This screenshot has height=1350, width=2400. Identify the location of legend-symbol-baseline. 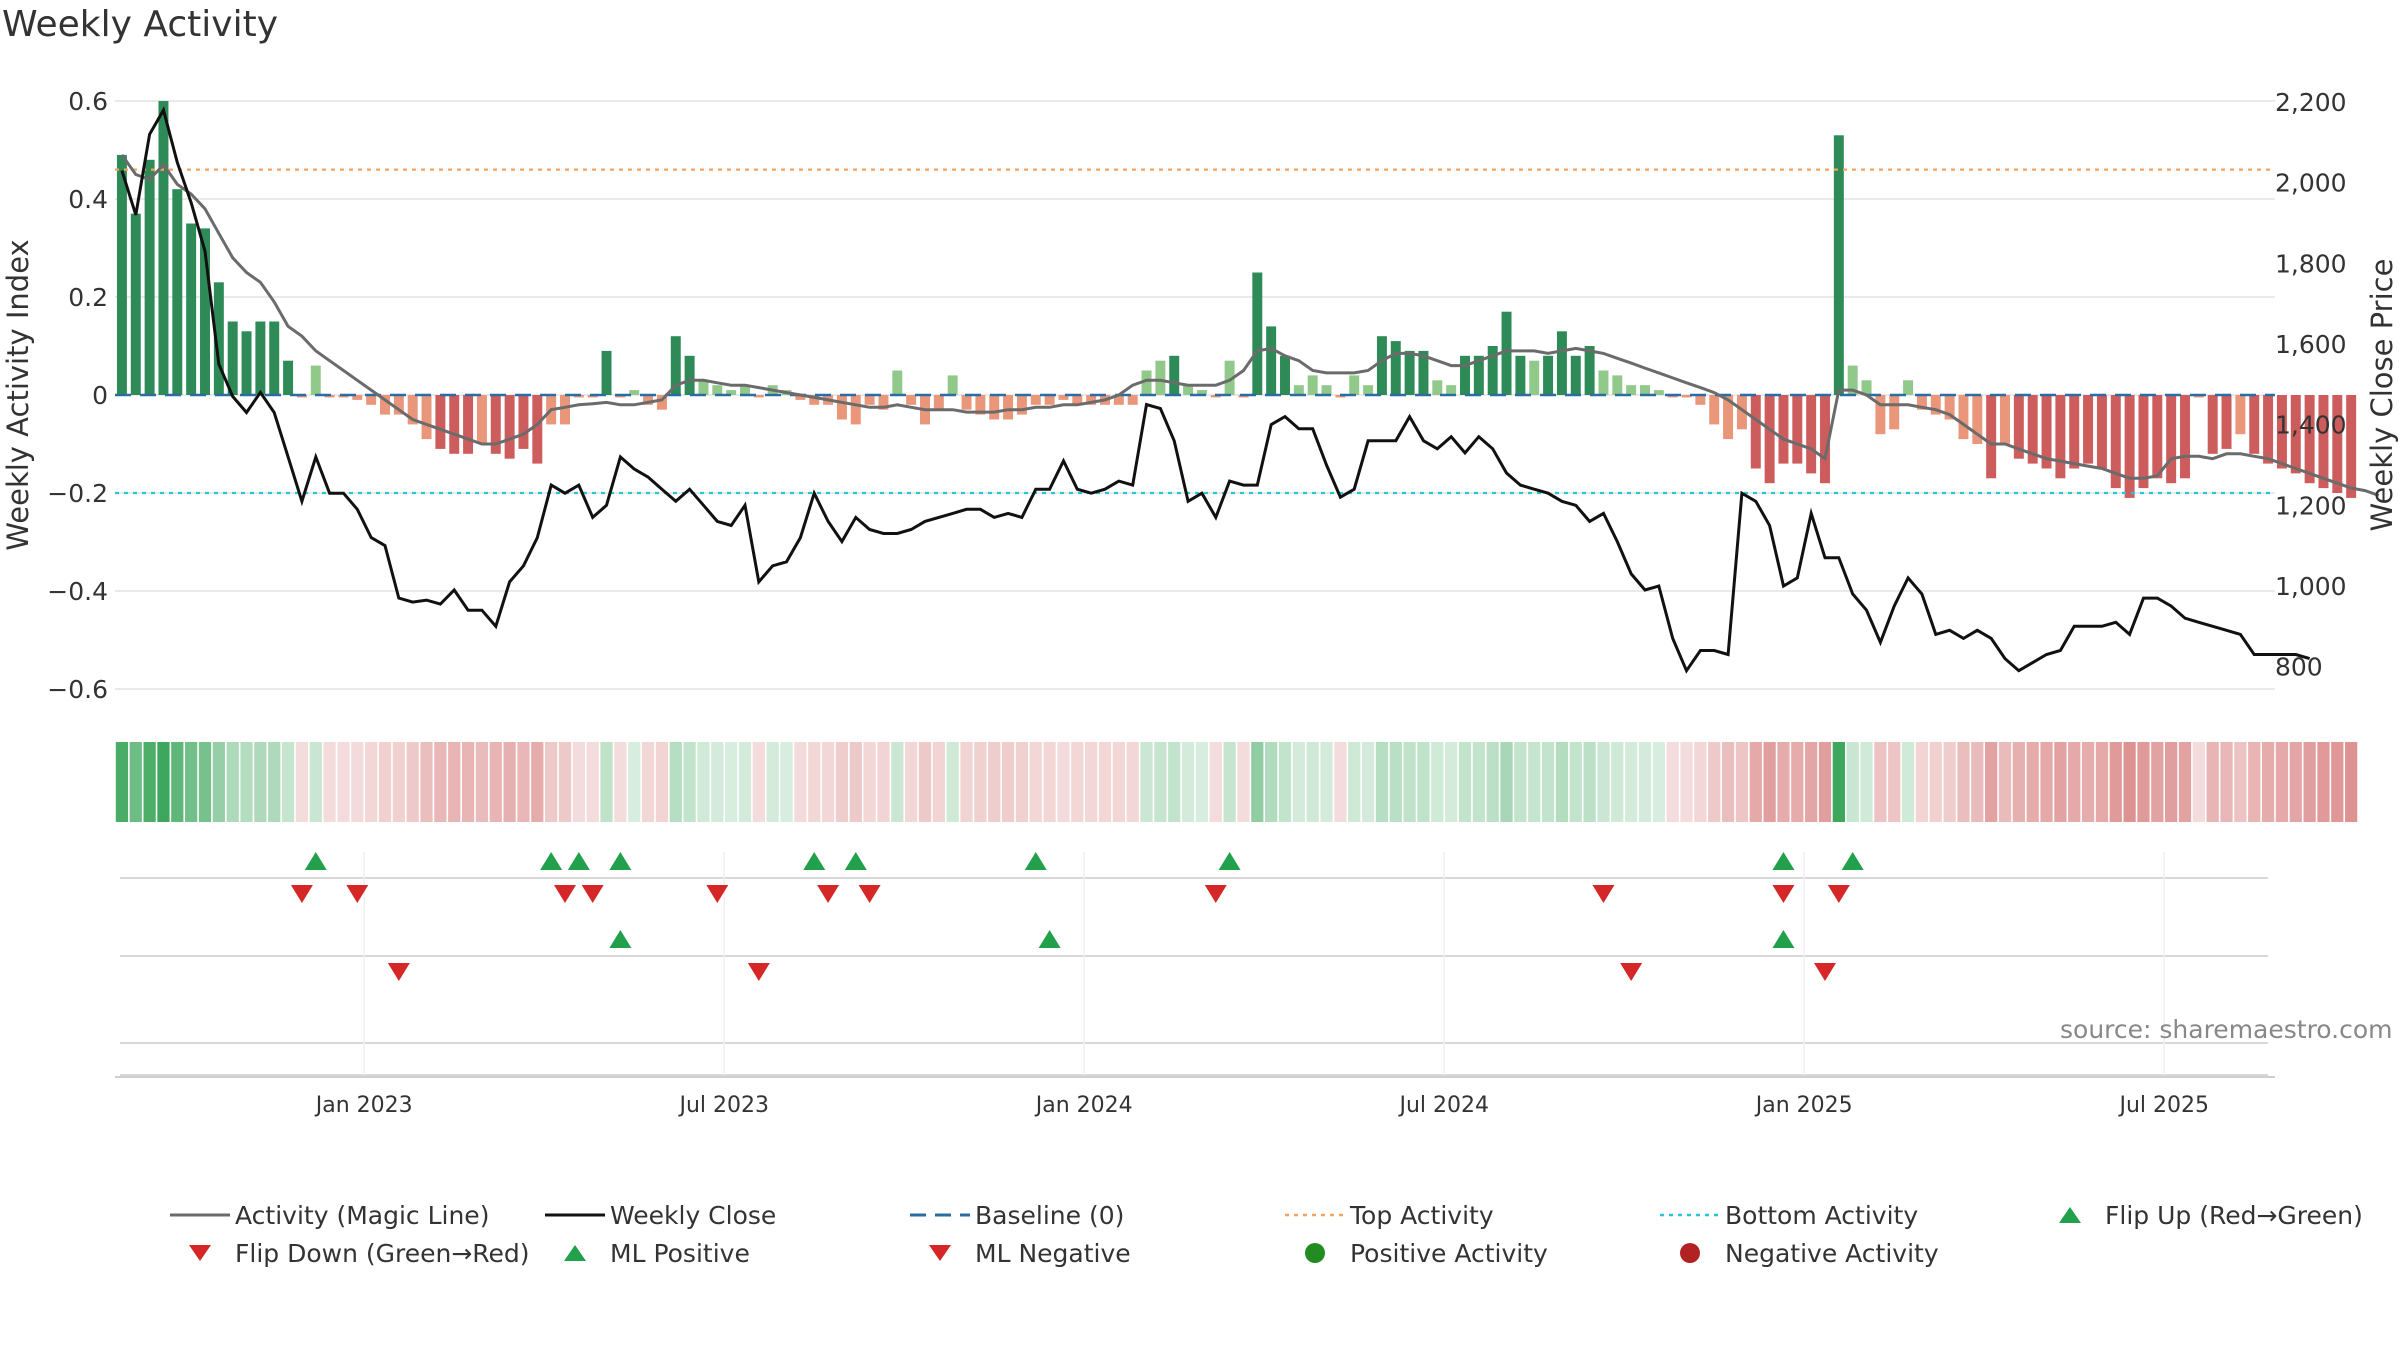
(940, 1215).